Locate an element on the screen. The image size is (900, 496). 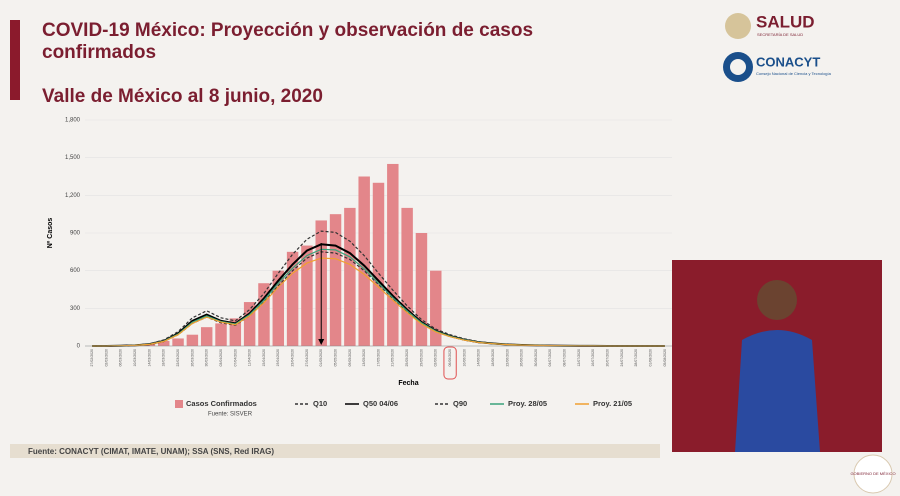
x-tick-label: 03/04/2020 is located at coordinates (221, 358).